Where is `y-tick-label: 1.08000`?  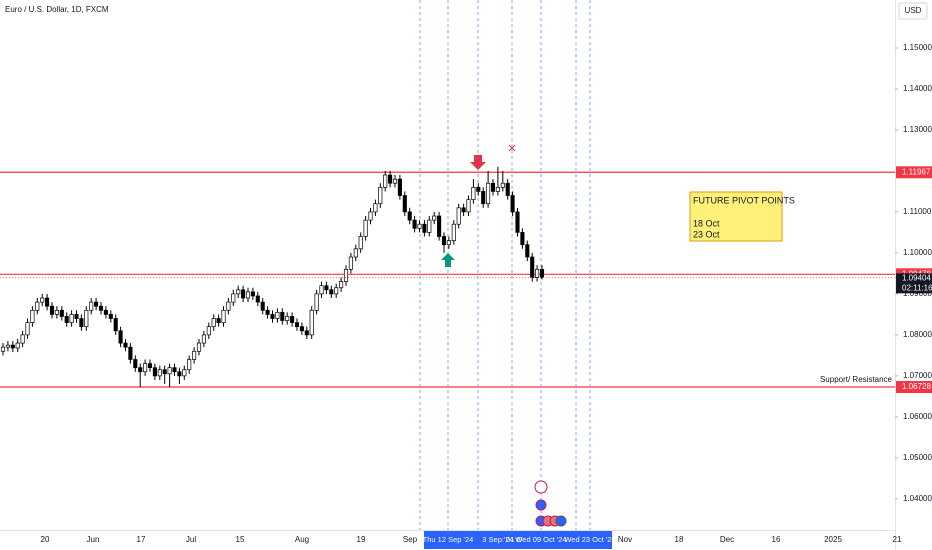
y-tick-label: 1.08000 is located at coordinates (917, 334).